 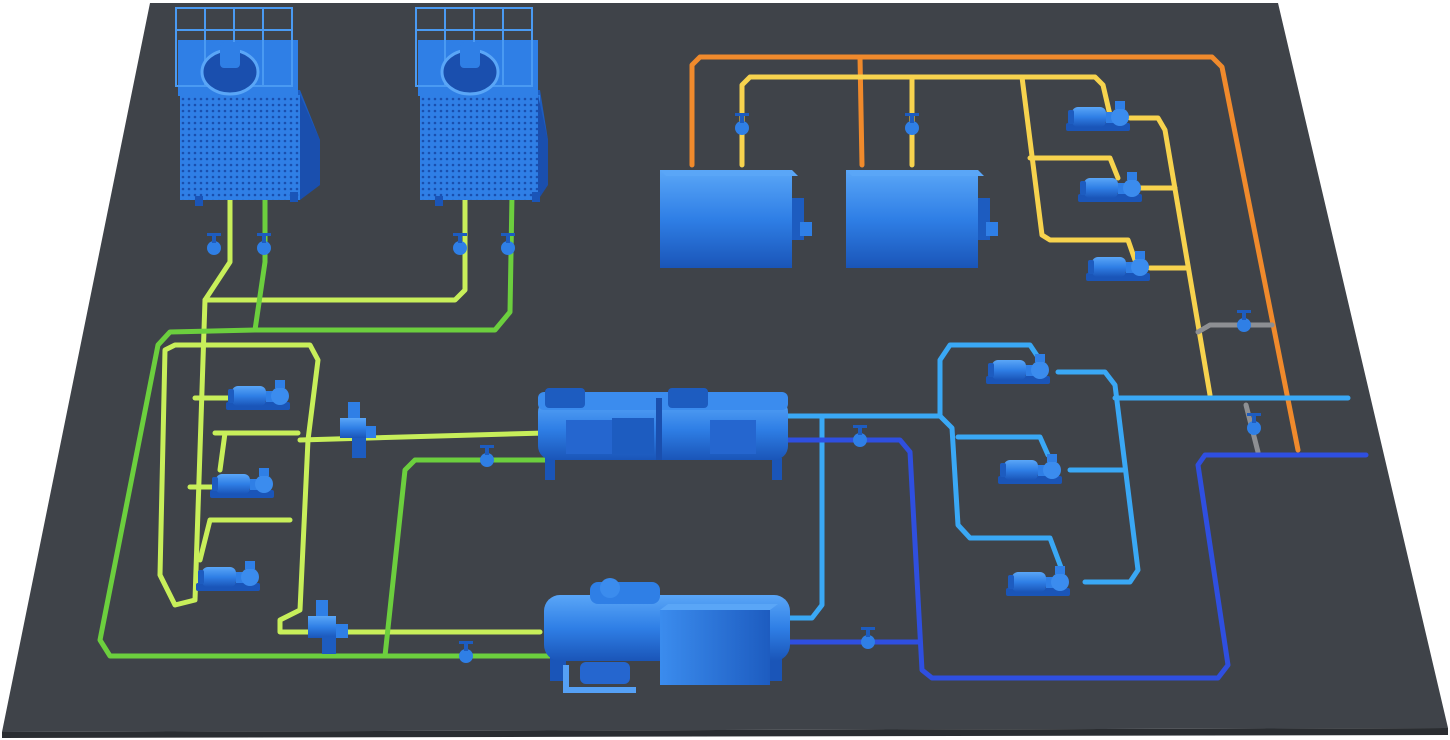 I want to click on pipe-cooling-supply-header, so click(x=350, y=466).